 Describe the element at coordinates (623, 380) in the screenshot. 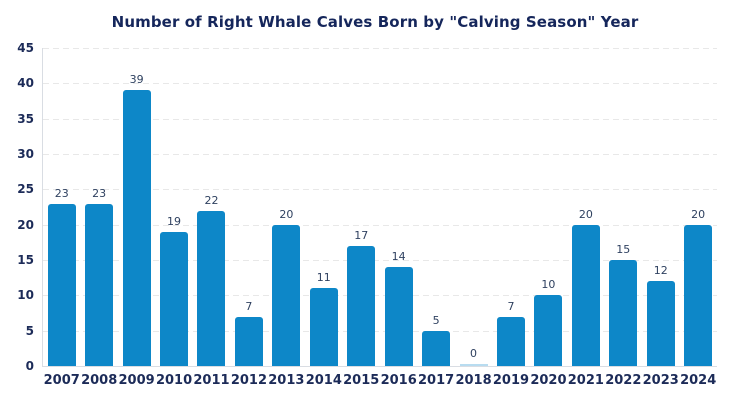

I see `x-axis-tick-label: 2022` at that location.